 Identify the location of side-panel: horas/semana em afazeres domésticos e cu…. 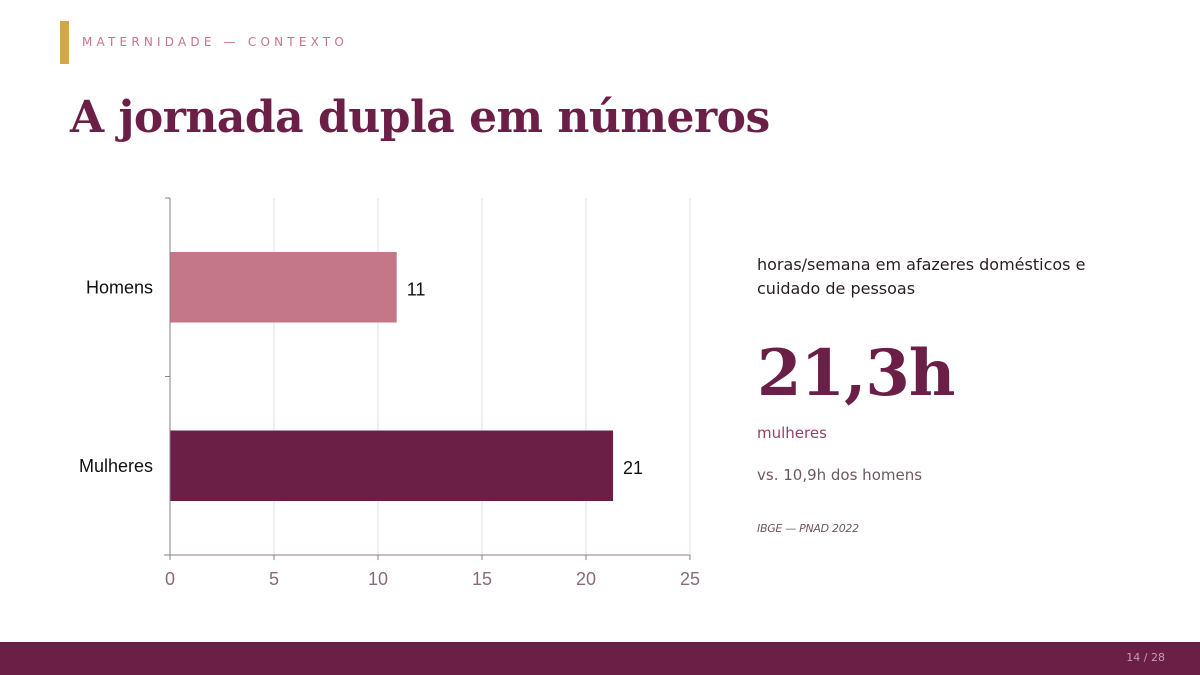
(937, 277).